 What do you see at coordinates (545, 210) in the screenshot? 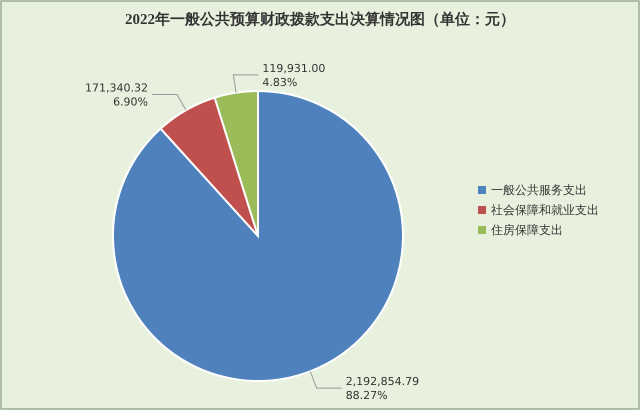
I see `legend-label: 社会保障和就业支出` at bounding box center [545, 210].